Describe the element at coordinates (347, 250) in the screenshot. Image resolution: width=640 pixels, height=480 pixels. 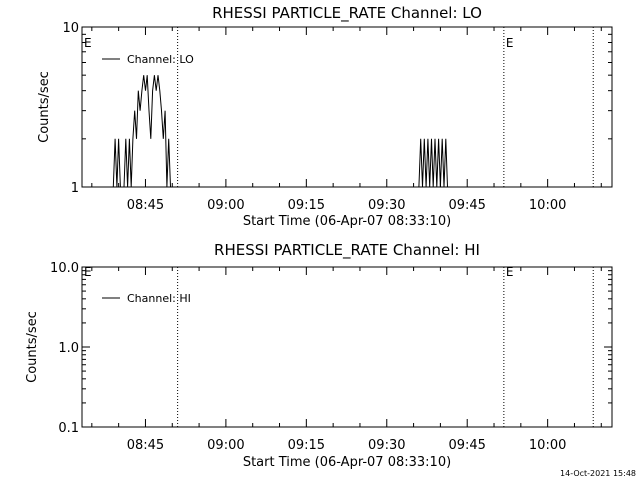
I see `chart-title: RHESSI PARTICLE_RATE Channel: HI` at that location.